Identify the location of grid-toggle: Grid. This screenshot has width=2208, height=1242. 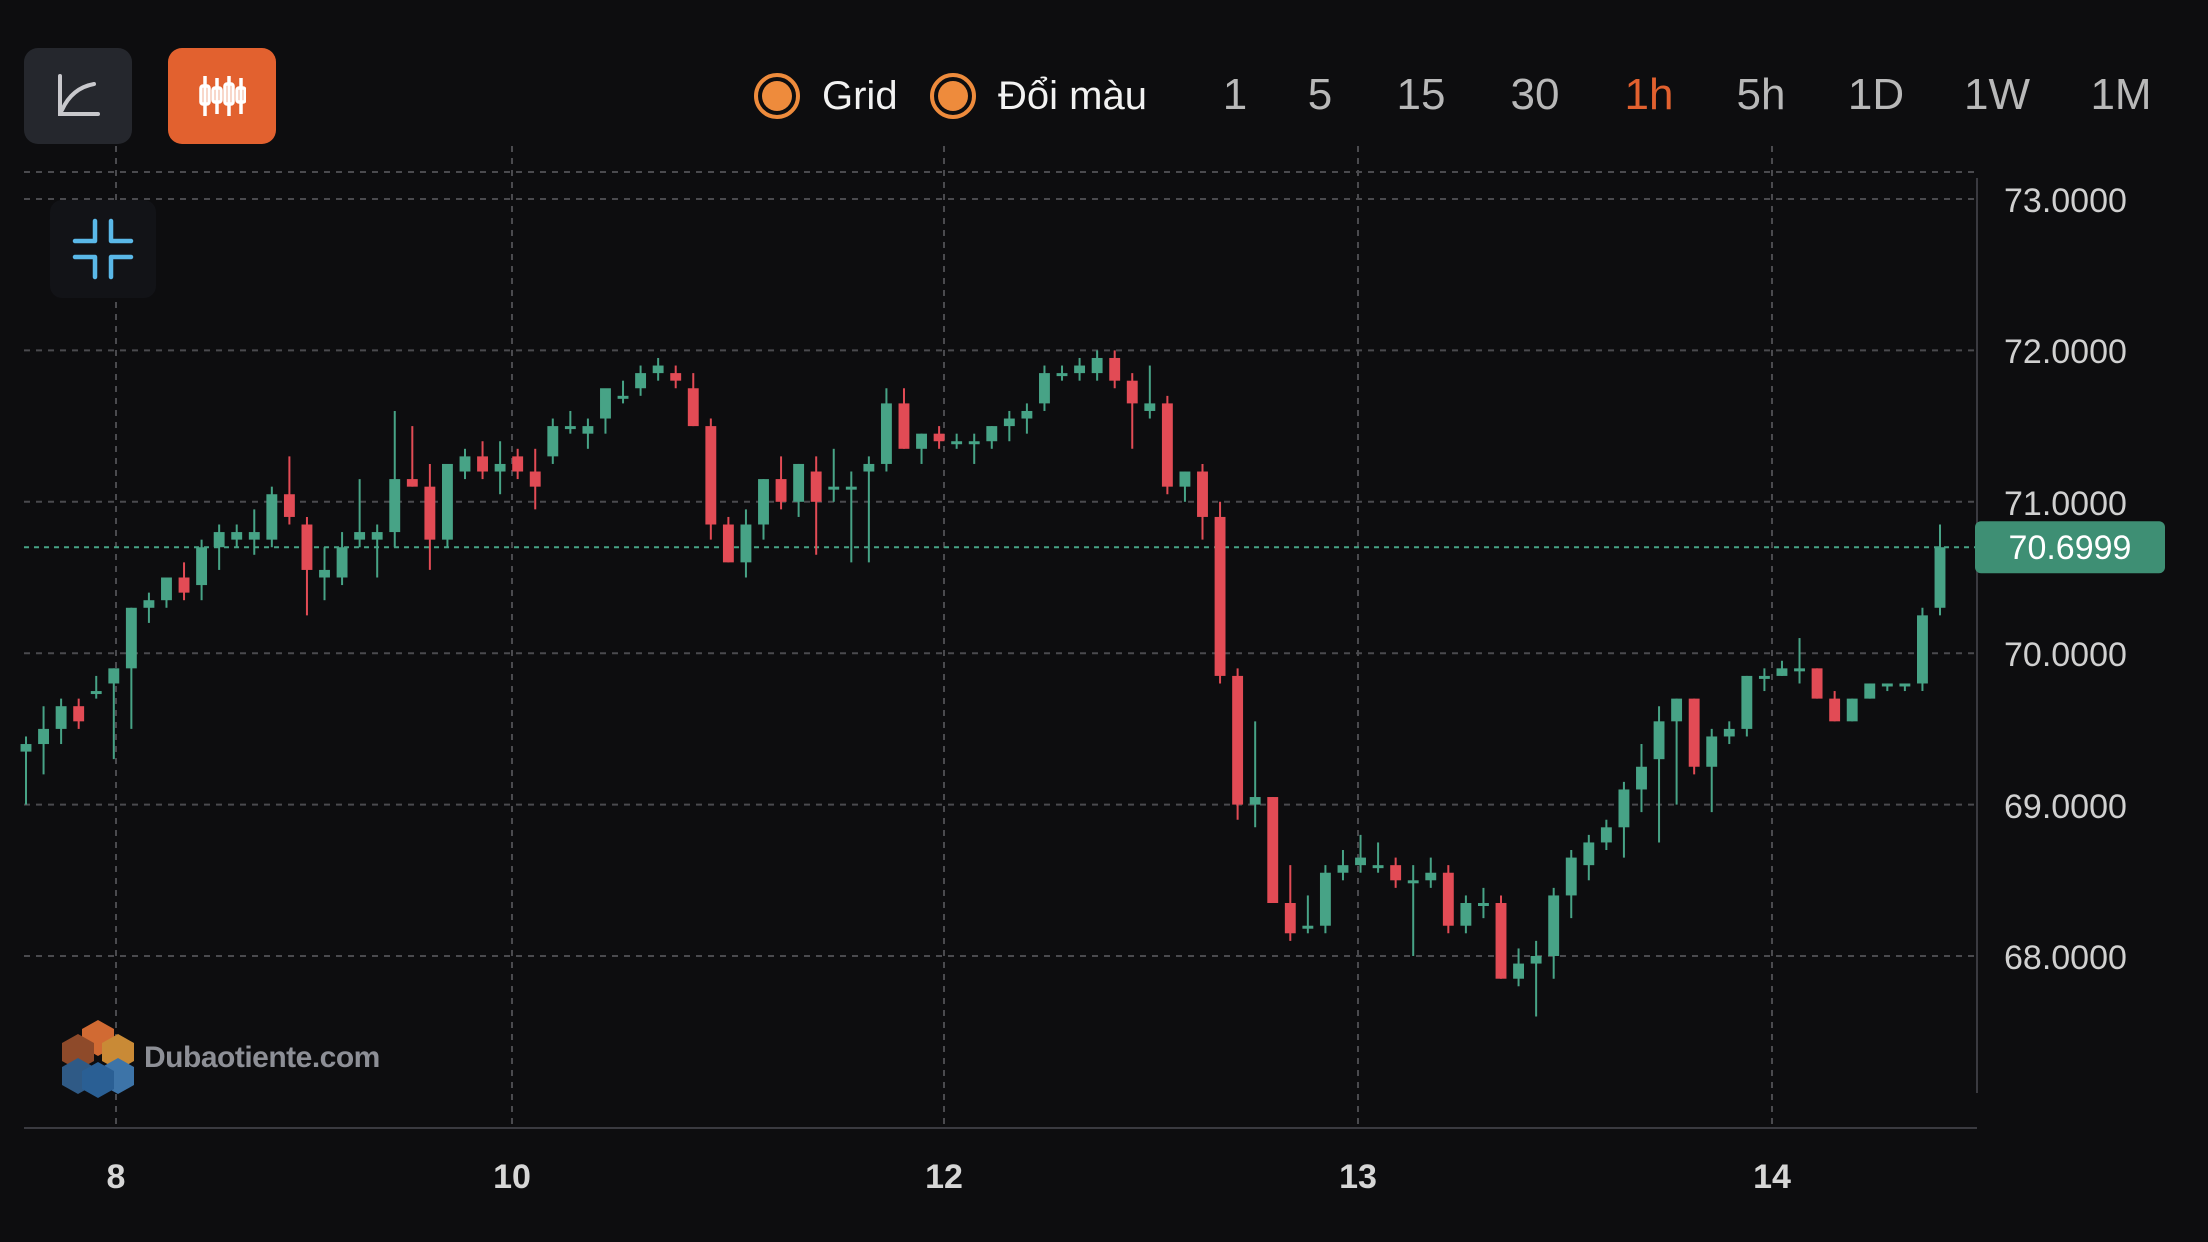
(826, 96).